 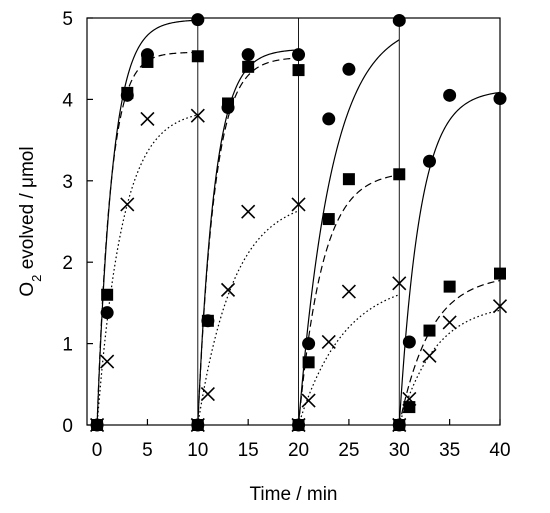 I want to click on y-tick-label: 1, so click(x=67, y=345).